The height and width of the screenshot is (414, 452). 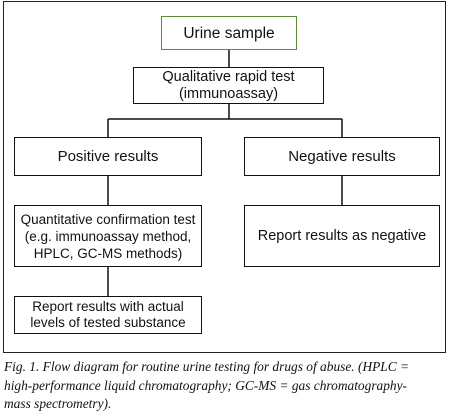 I want to click on node-negative-results: Negative results, so click(x=342, y=156).